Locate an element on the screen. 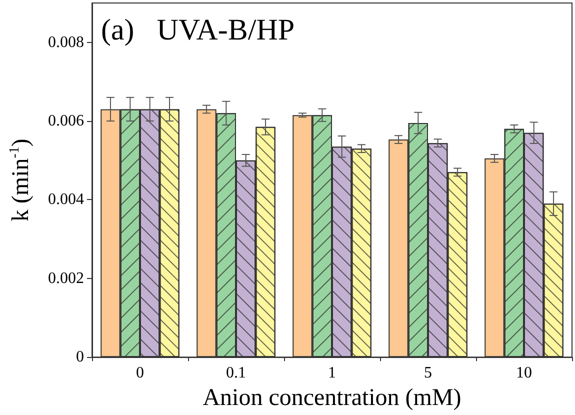 The image size is (575, 415). x-tick-label: 1 is located at coordinates (332, 373).